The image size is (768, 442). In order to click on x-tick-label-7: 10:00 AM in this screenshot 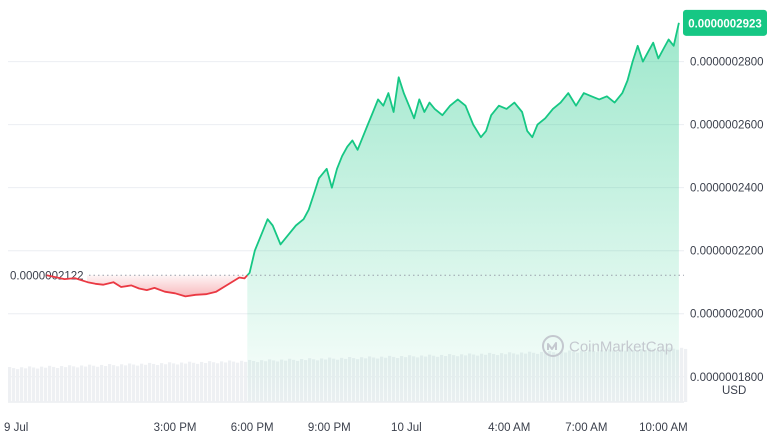, I will do `click(663, 428)`.